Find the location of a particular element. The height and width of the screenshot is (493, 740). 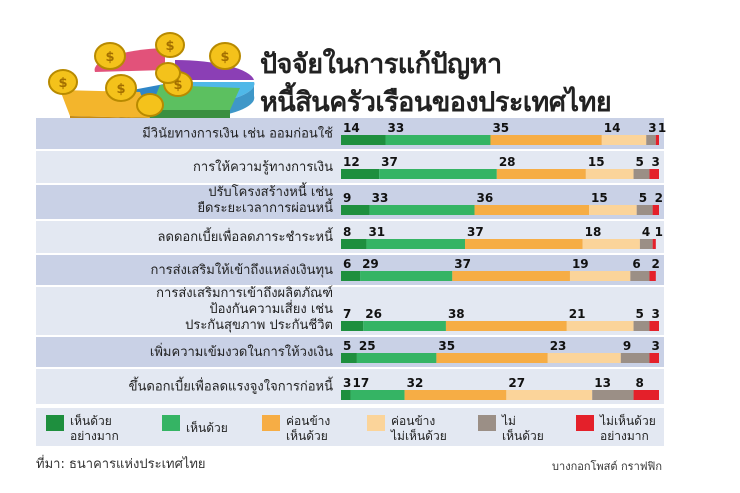

category-label: การให้ความรู้ทางการเงิน is located at coordinates (263, 167).